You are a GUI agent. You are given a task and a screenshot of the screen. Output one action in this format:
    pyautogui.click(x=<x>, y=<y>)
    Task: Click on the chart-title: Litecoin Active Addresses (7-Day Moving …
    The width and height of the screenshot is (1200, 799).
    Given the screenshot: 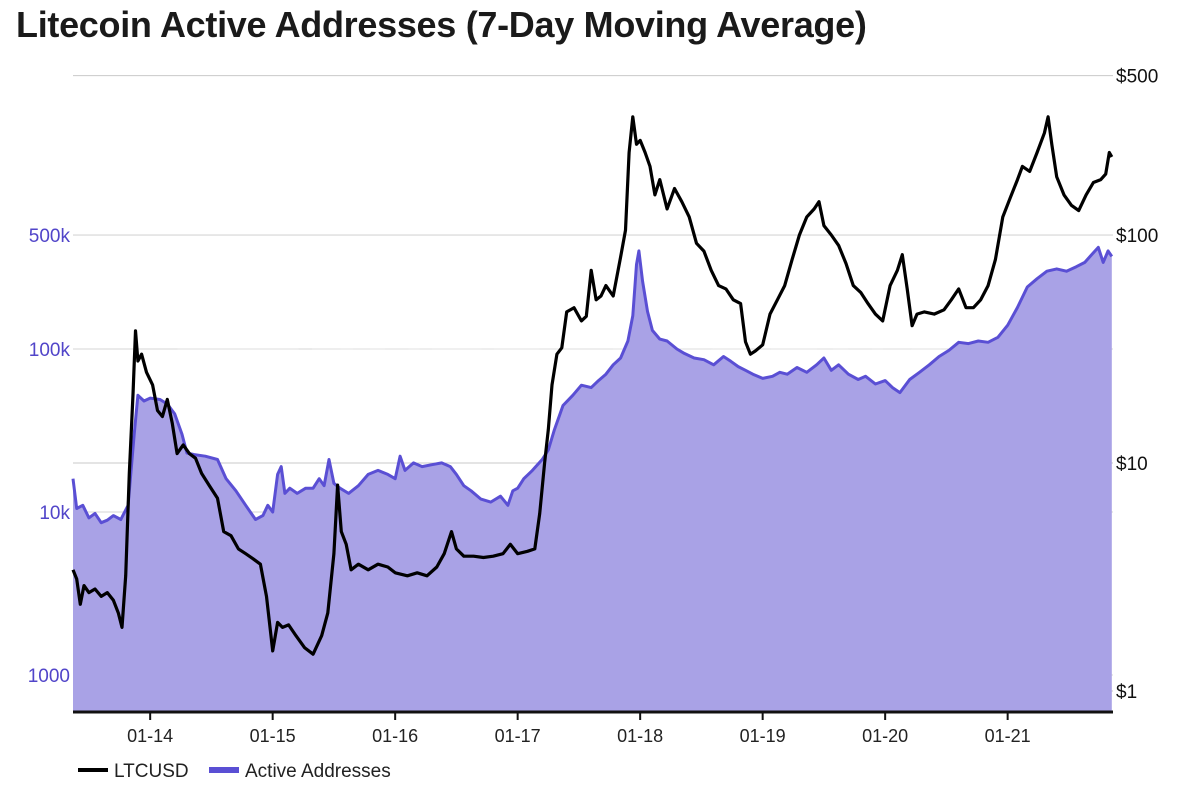 What is the action you would take?
    pyautogui.click(x=441, y=24)
    